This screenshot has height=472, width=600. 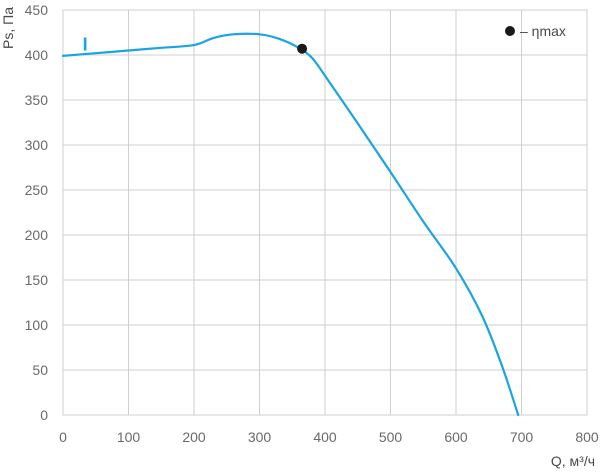 What do you see at coordinates (85, 45) in the screenshot?
I see `series-label: I` at bounding box center [85, 45].